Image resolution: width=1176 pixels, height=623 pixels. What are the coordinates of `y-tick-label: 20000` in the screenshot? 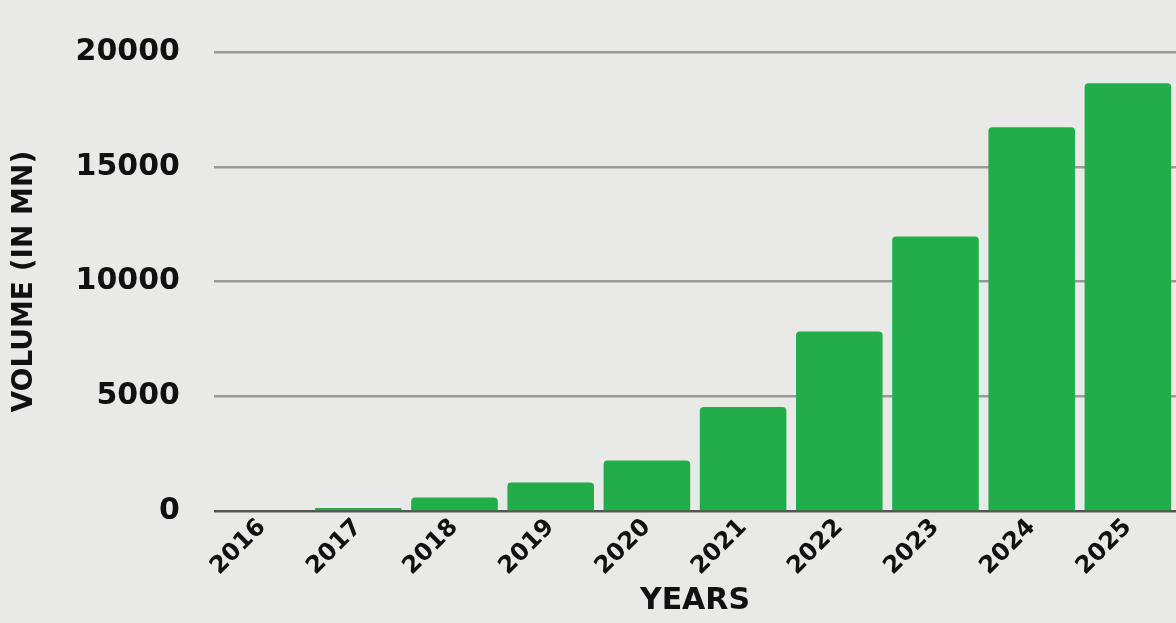 It's located at (127, 49).